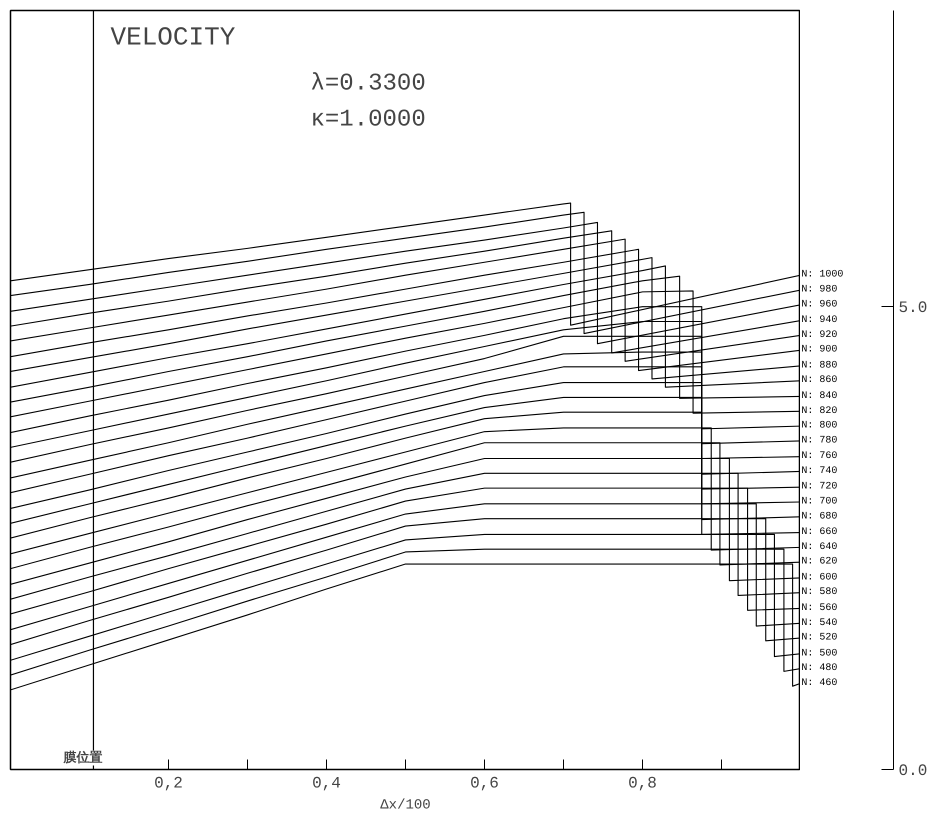  What do you see at coordinates (173, 37) in the screenshot?
I see `text: VELOCITY` at bounding box center [173, 37].